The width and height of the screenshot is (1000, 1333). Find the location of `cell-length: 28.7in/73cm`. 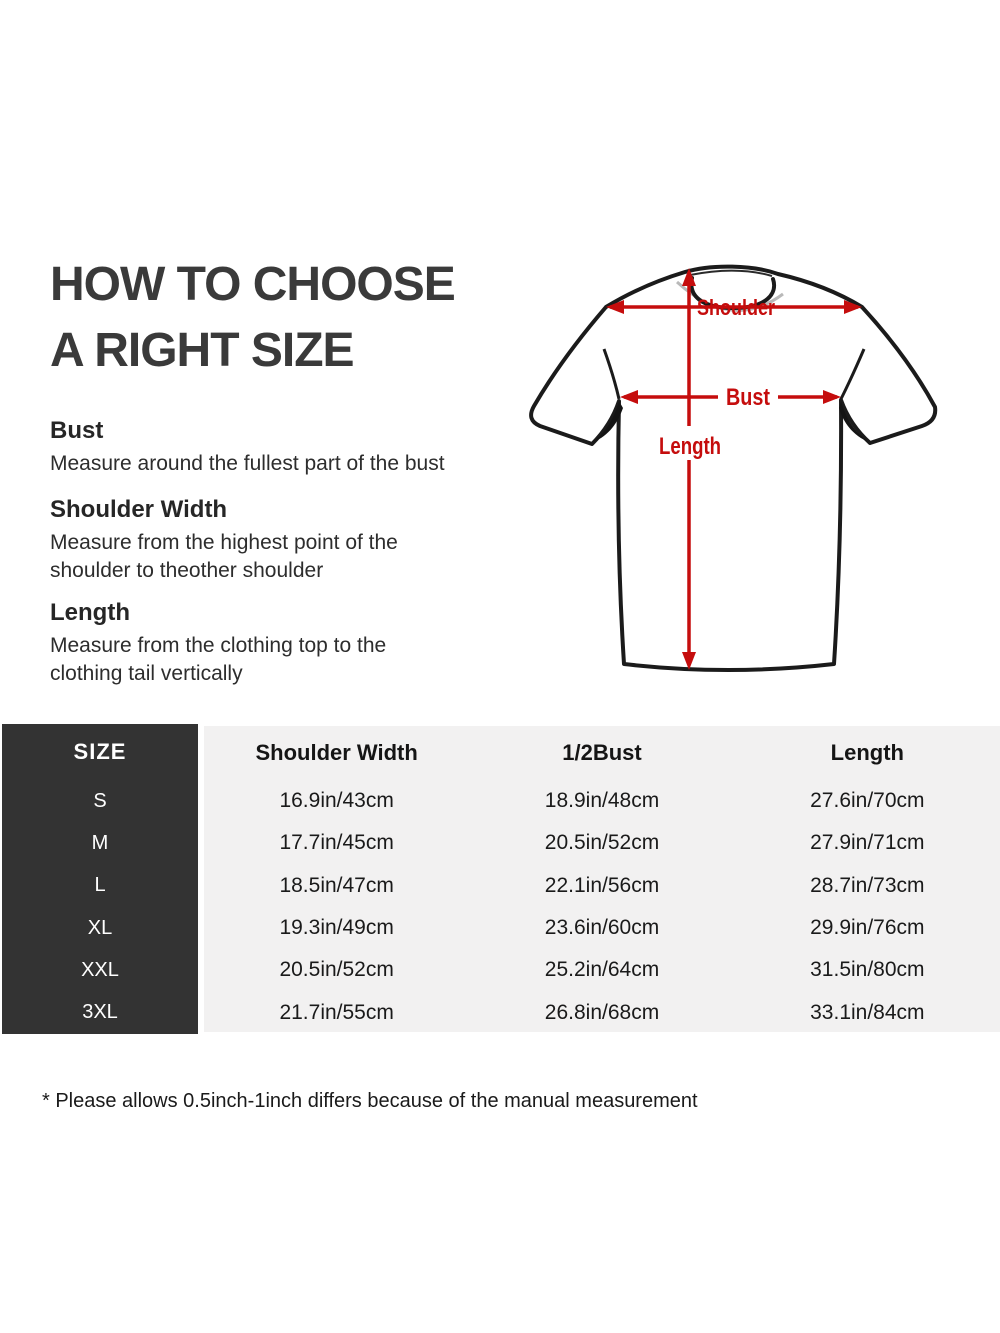

cell-length: 28.7in/73cm is located at coordinates (867, 885).